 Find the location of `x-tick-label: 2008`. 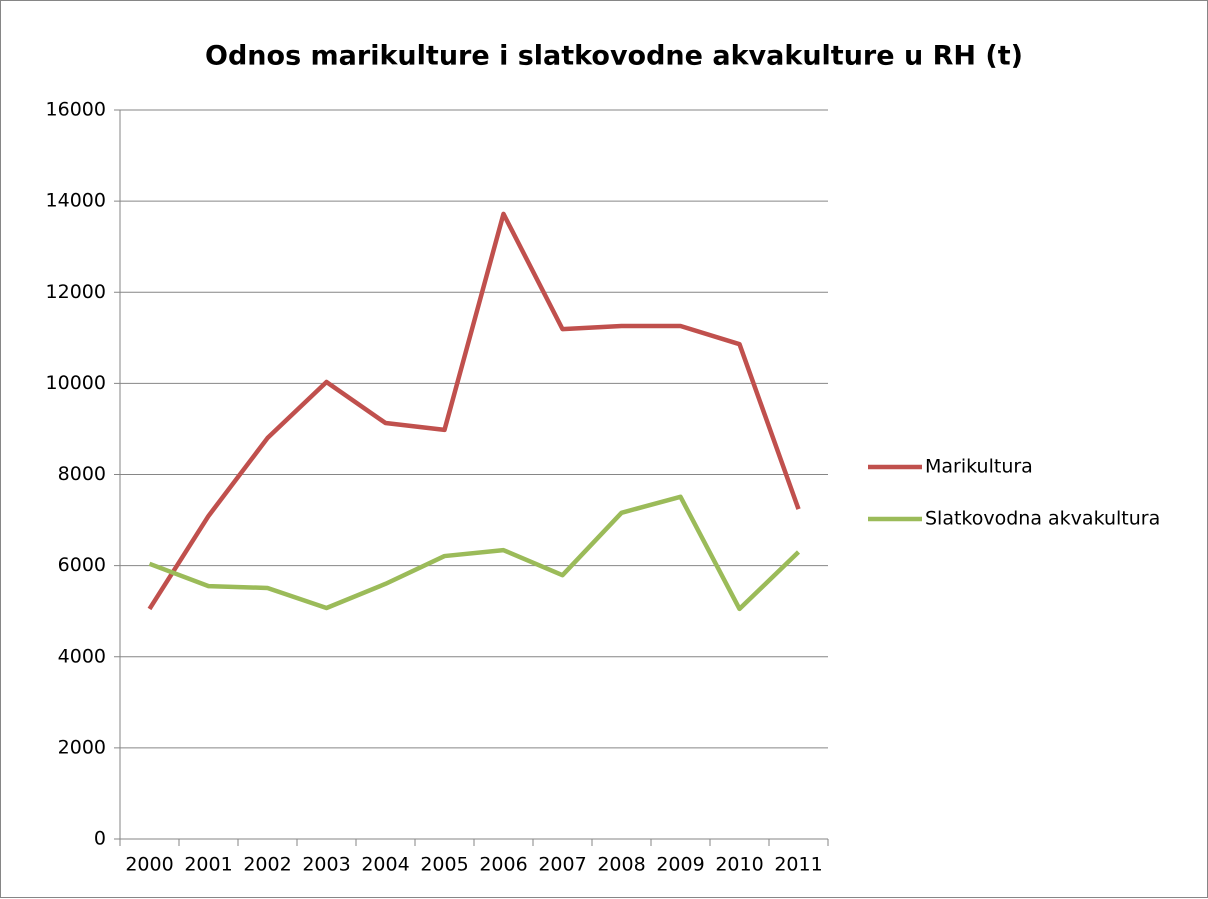

x-tick-label: 2008 is located at coordinates (621, 865).